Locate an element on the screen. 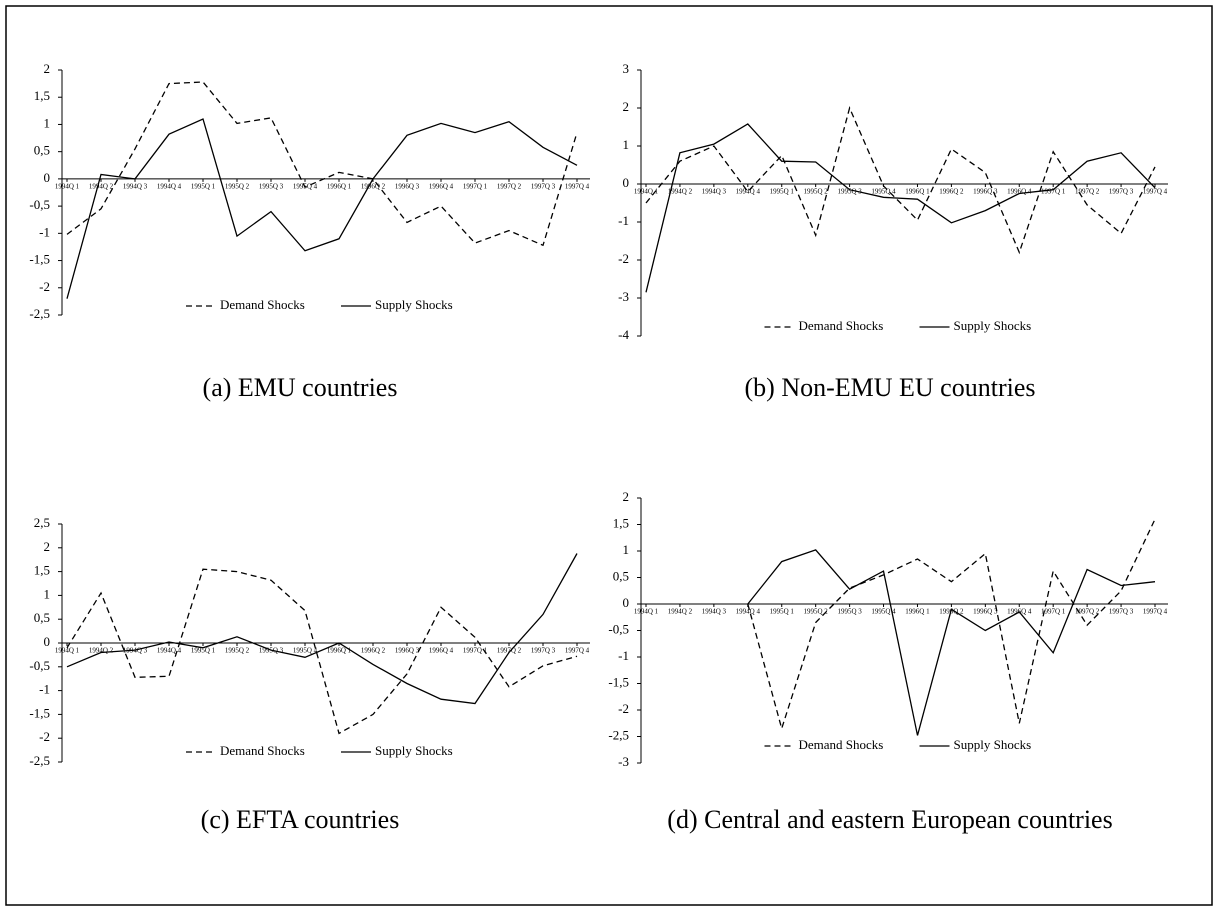  y-tick-label: 1,5 is located at coordinates (621, 522).